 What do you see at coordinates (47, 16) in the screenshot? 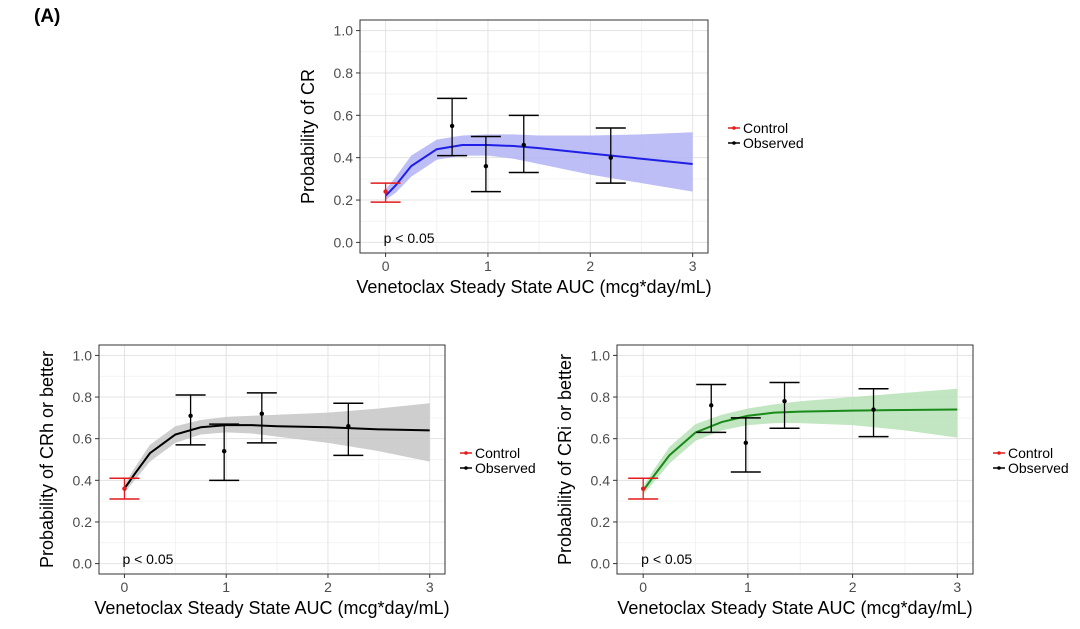
I see `panel-letter: (A)` at bounding box center [47, 16].